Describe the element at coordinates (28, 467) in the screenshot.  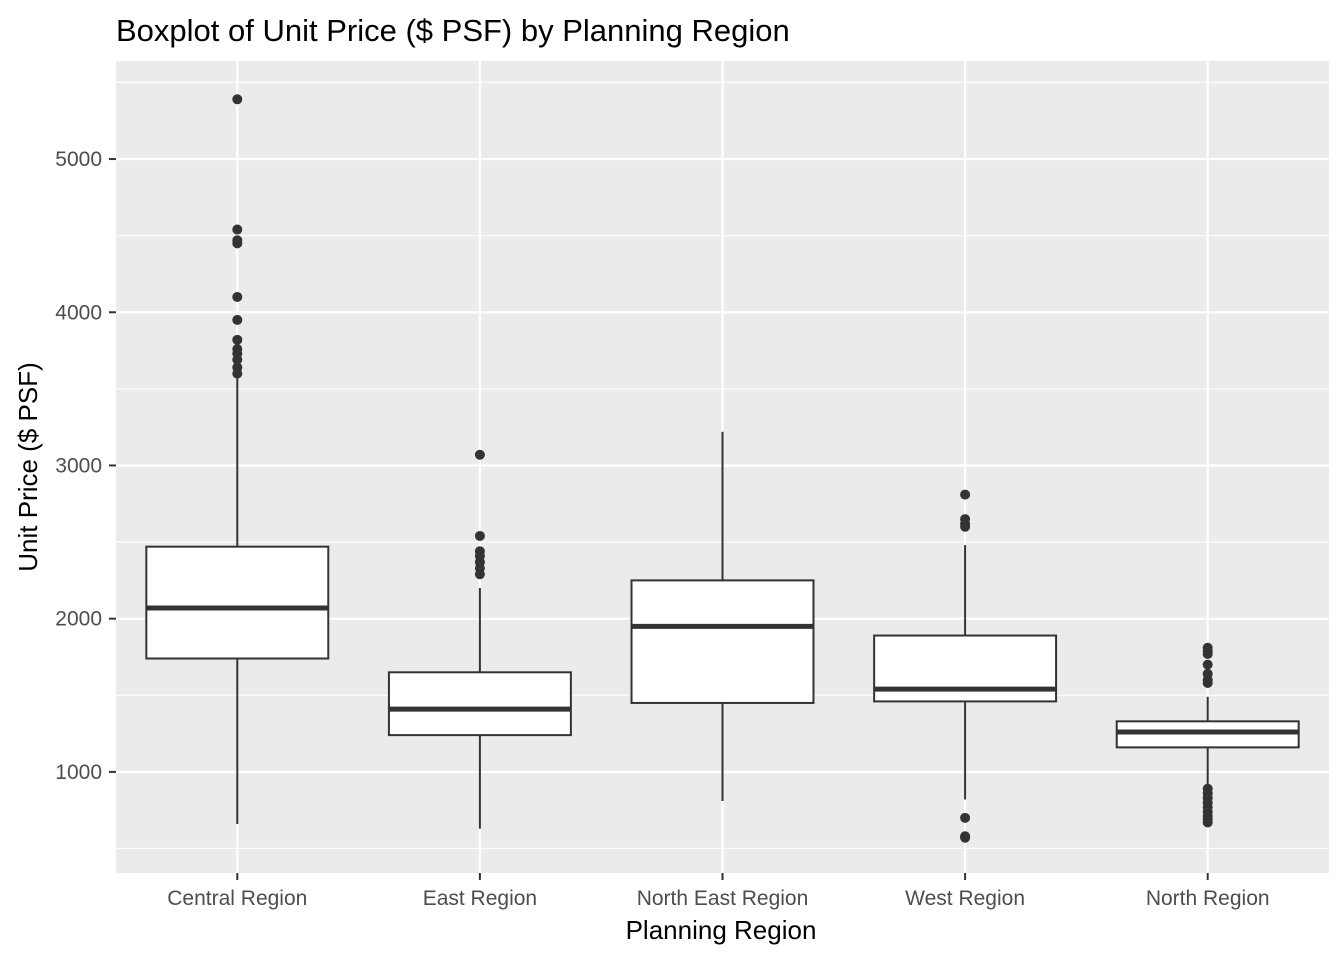
I see `y-axis-title: Unit Price ($ PSF)` at that location.